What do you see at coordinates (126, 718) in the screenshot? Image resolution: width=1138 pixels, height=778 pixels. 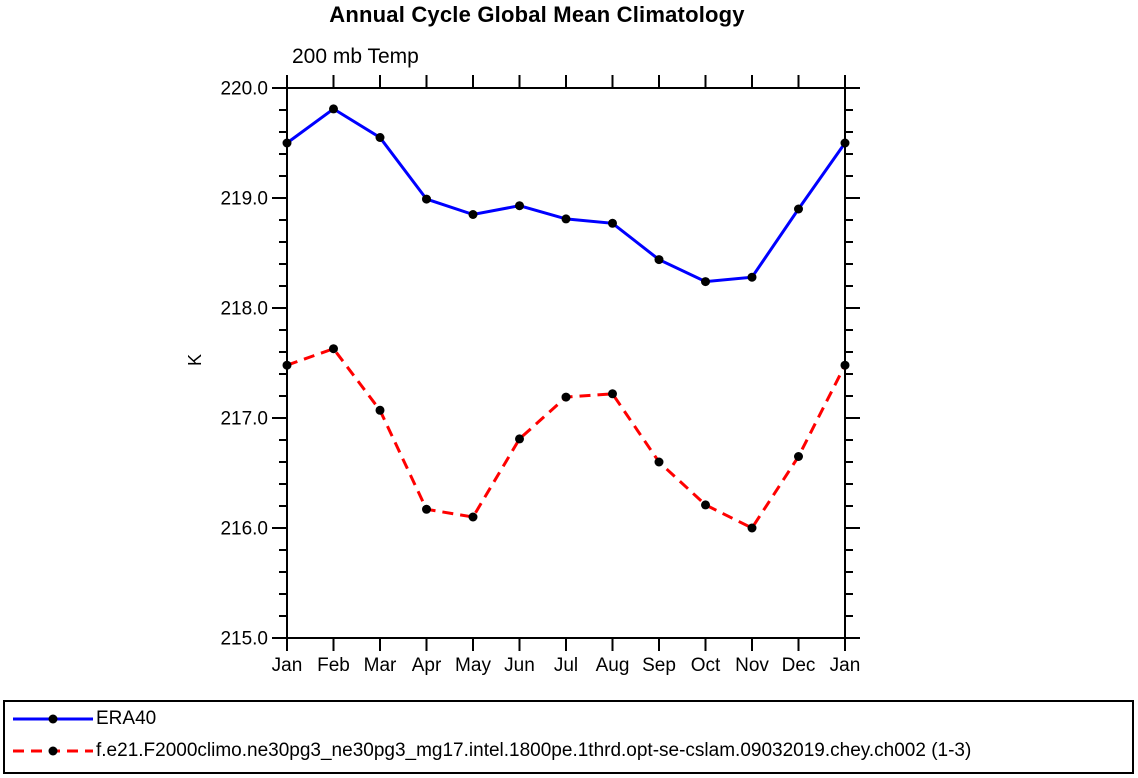 I see `legend-label-era40: ERA40` at bounding box center [126, 718].